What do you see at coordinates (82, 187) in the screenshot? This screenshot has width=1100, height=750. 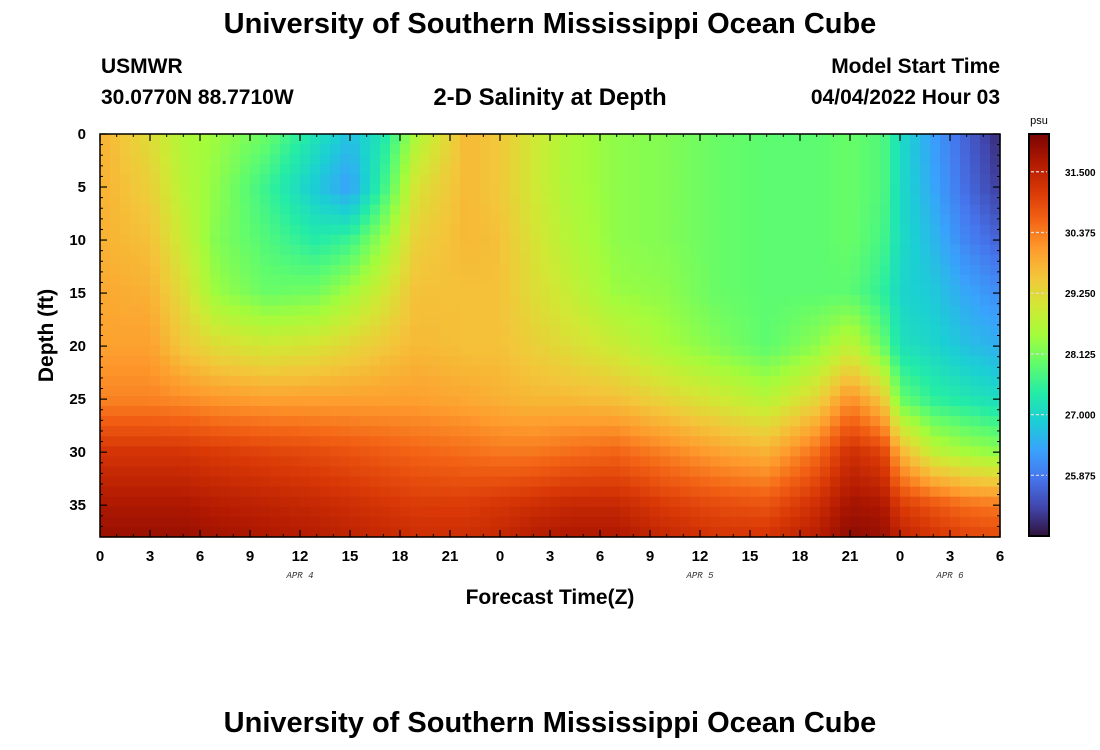 I see `y-tick-label: 5` at bounding box center [82, 187].